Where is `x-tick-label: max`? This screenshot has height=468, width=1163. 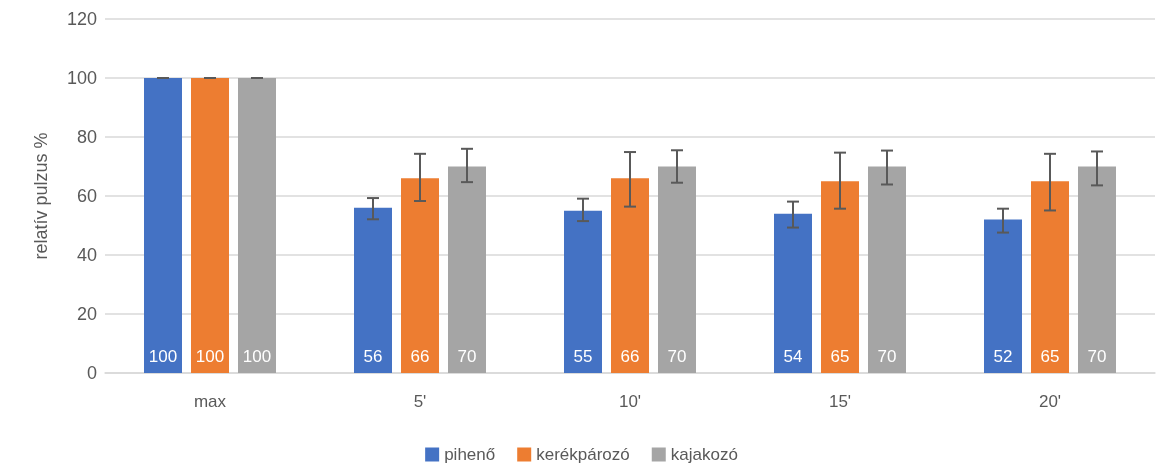
x-tick-label: max is located at coordinates (210, 401).